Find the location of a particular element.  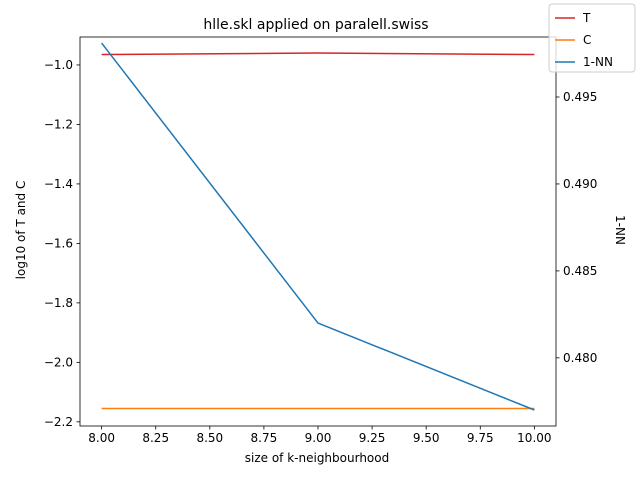

legend: TC 1-NN is located at coordinates (592, 38).